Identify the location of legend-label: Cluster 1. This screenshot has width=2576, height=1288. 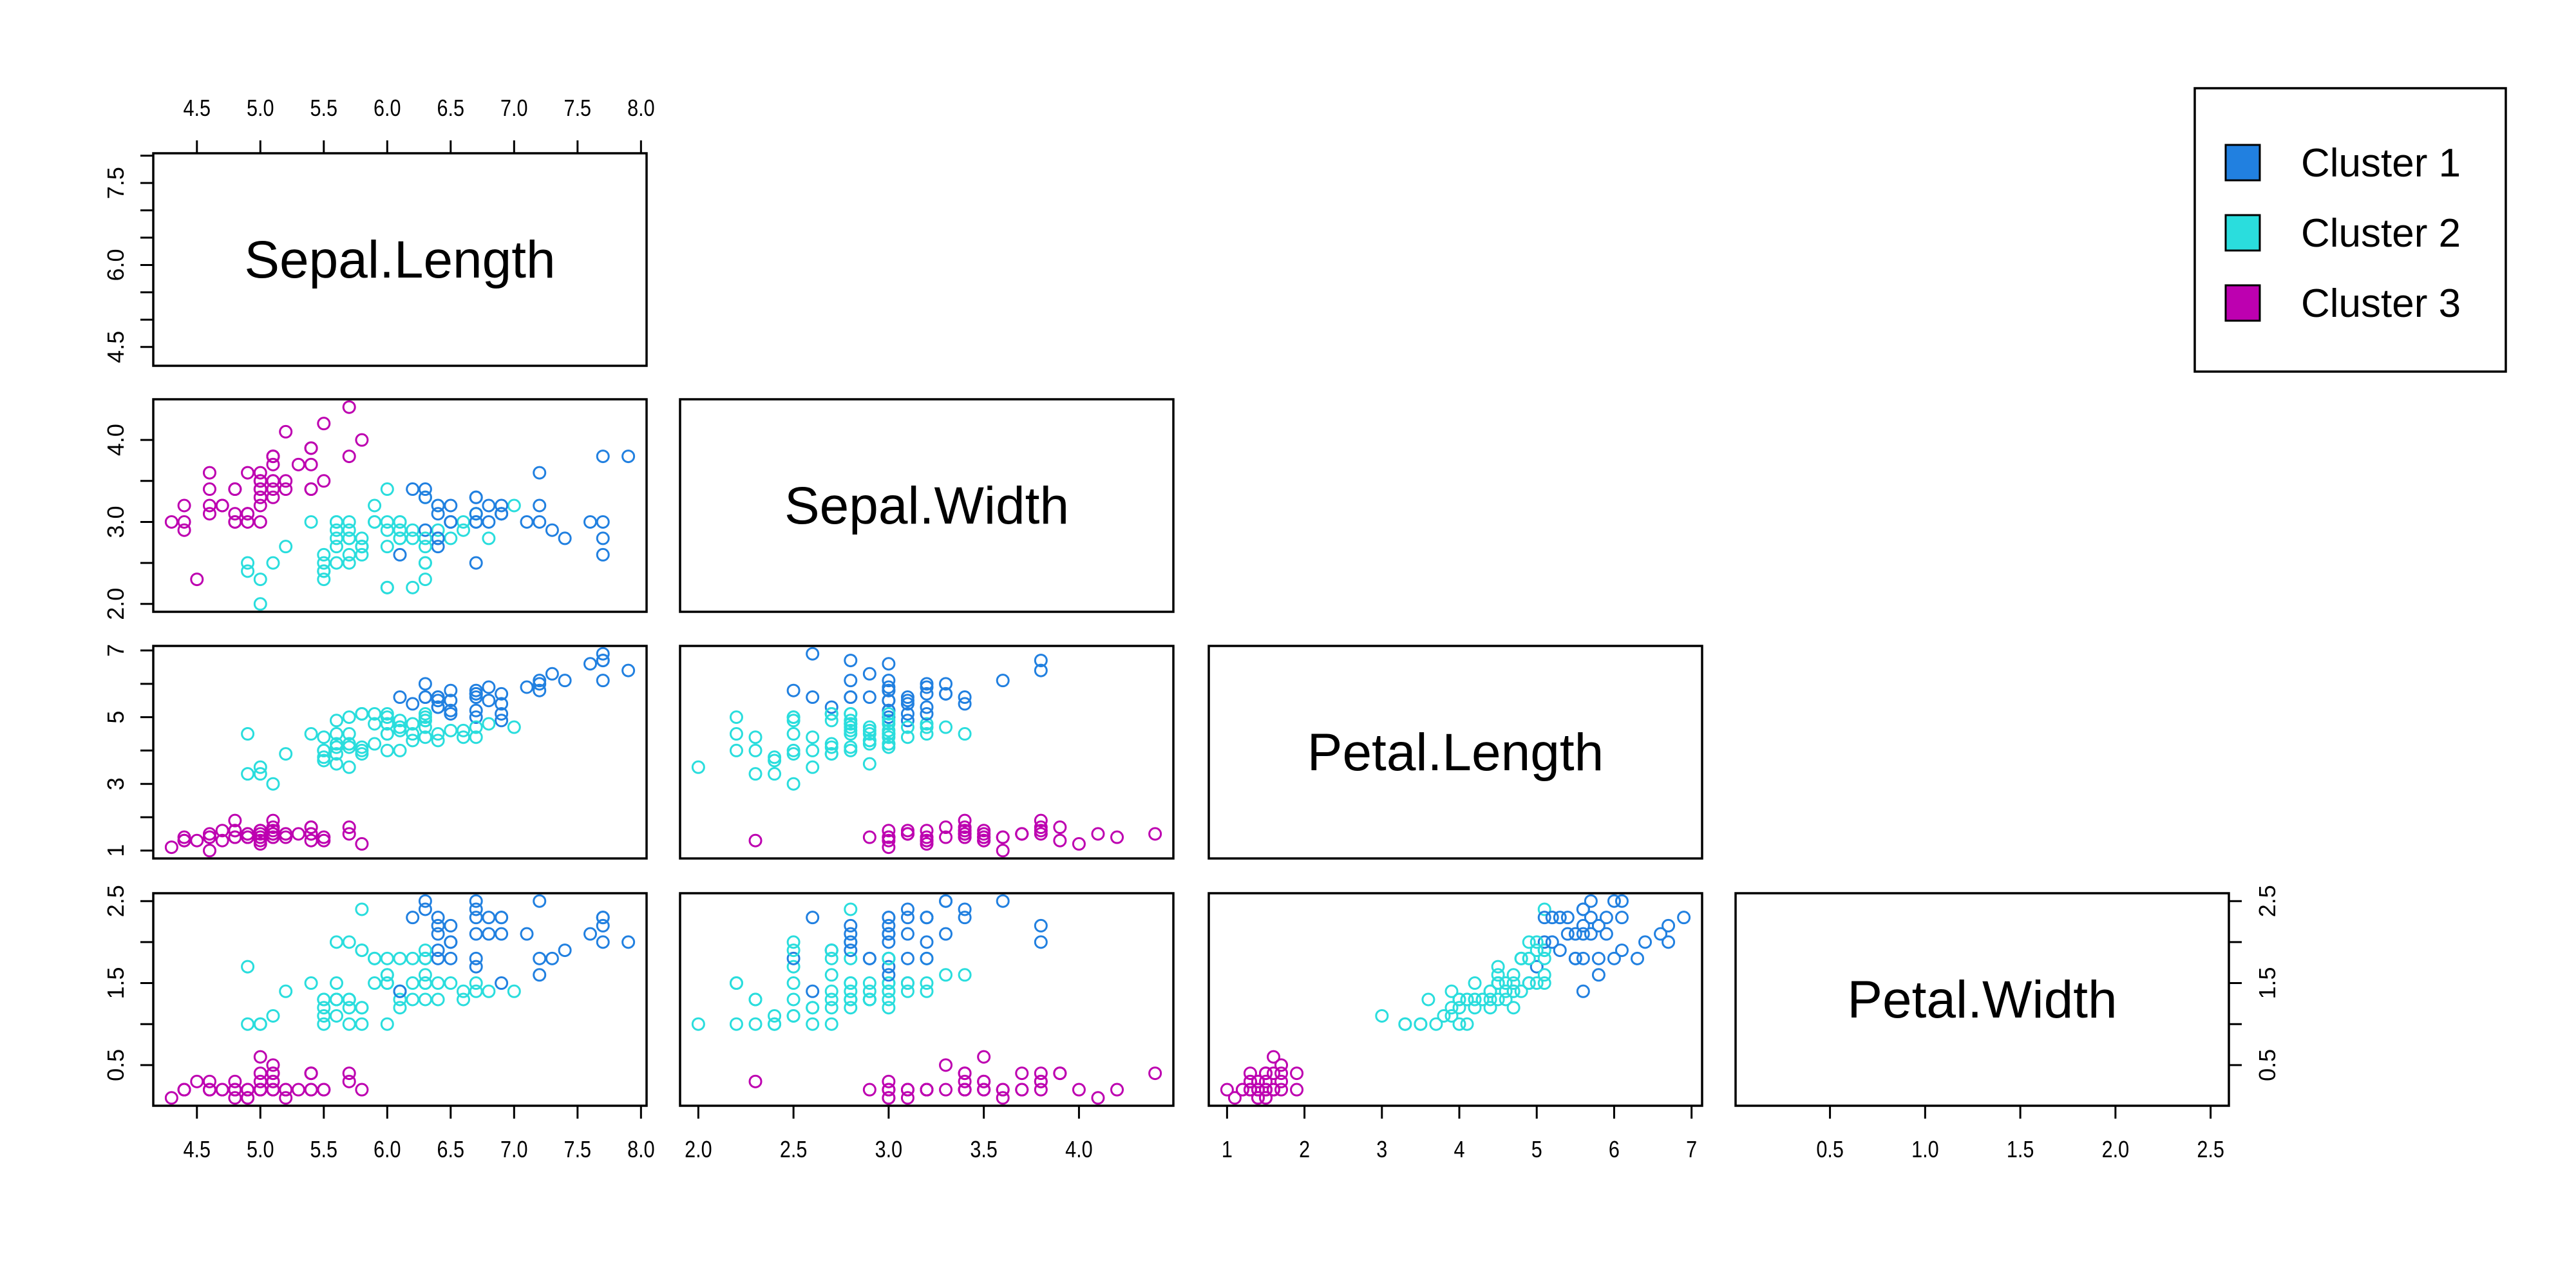
(2381, 163).